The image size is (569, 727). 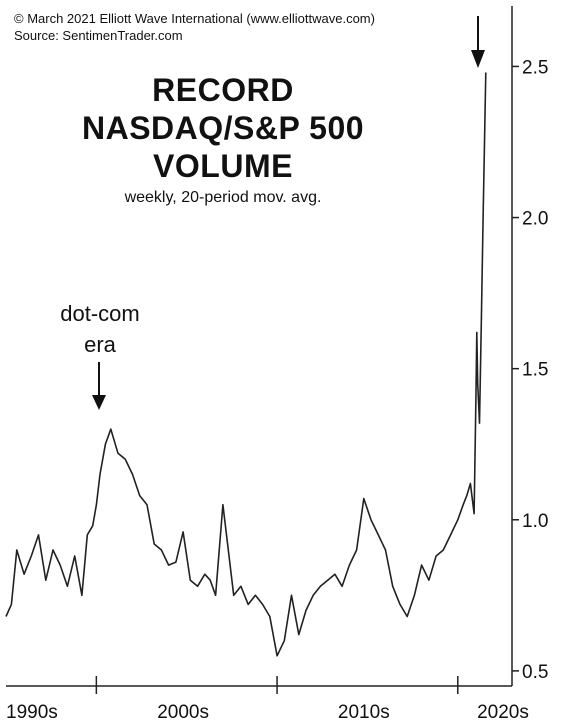 I want to click on y-tick-label: 1.5, so click(x=535, y=370).